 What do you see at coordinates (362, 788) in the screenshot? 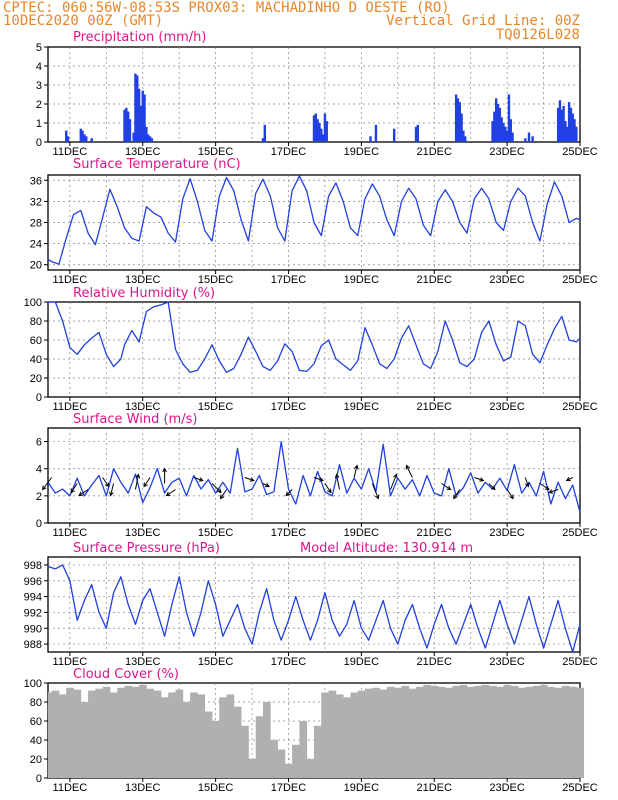
I see `cloud-xtick-label: 19DEC` at bounding box center [362, 788].